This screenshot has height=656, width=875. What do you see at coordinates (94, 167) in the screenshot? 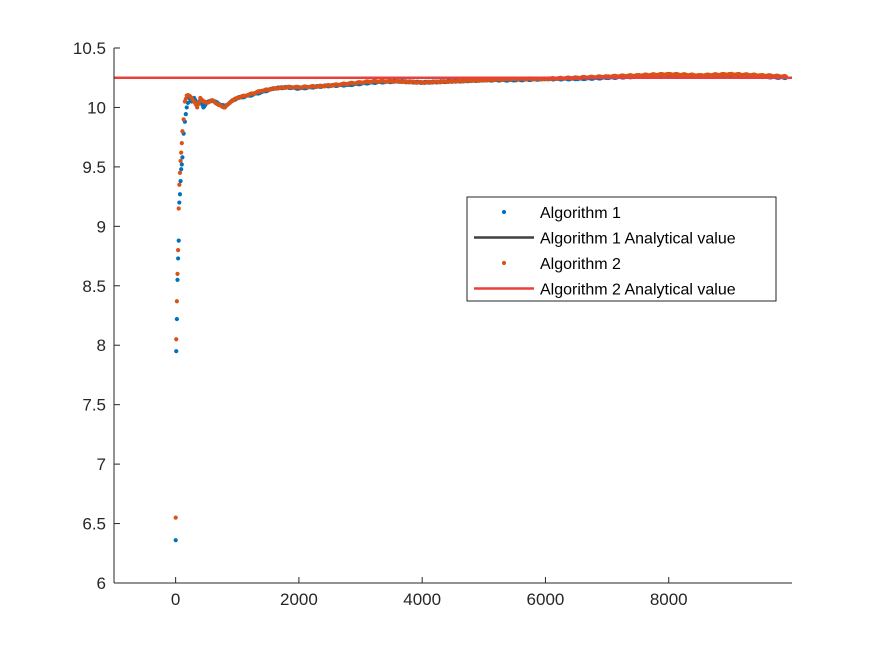
I see `y-tick-label: 9.5` at bounding box center [94, 167].